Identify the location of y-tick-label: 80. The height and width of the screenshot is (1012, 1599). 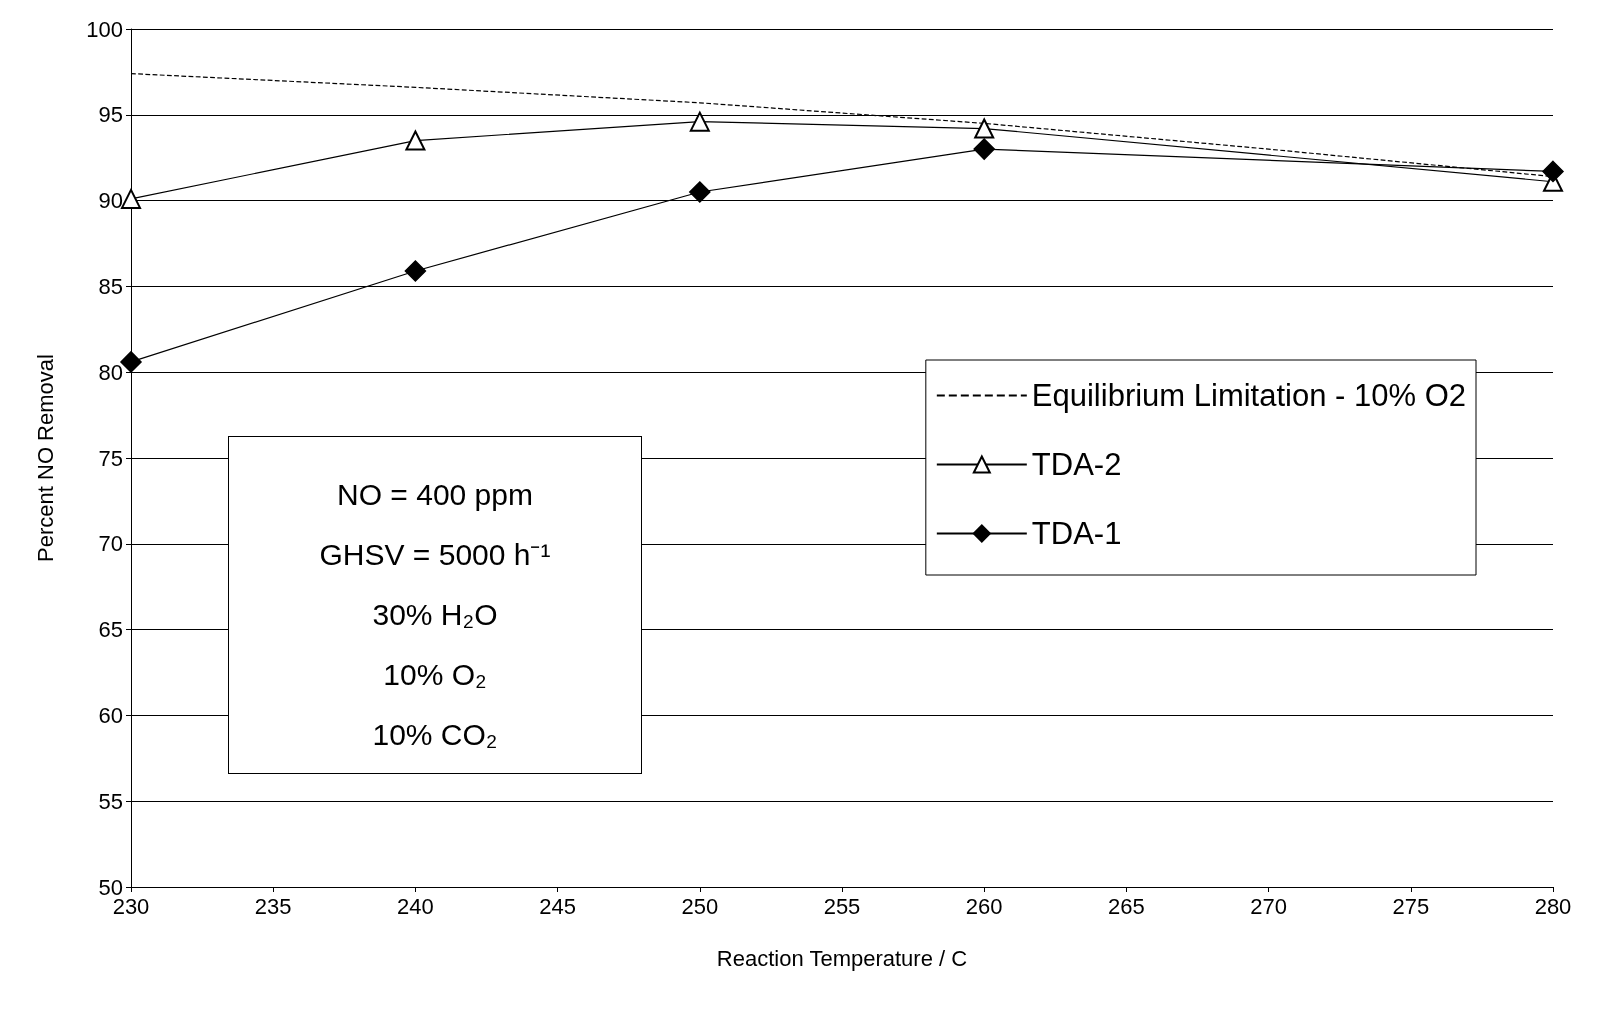
(110, 372).